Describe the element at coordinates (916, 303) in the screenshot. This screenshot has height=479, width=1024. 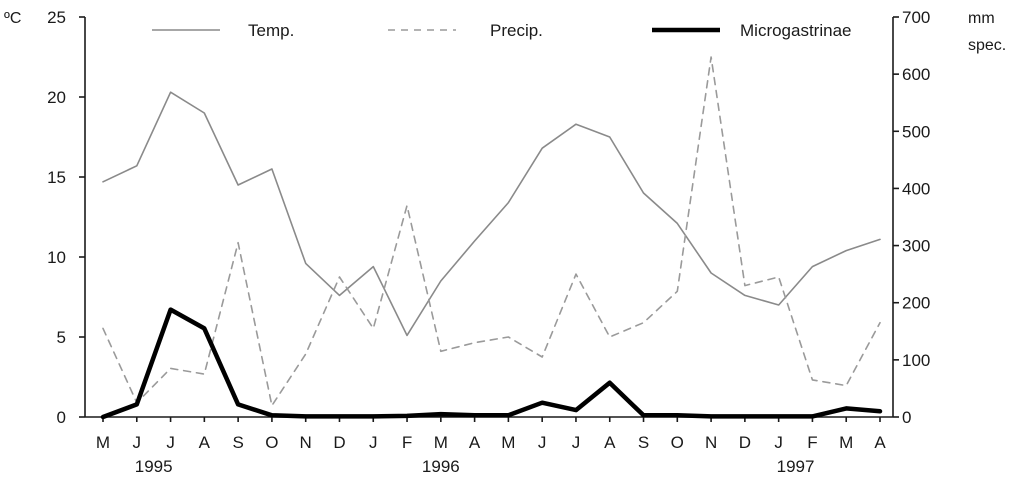
I see `right-axis-tick-label: 200` at that location.